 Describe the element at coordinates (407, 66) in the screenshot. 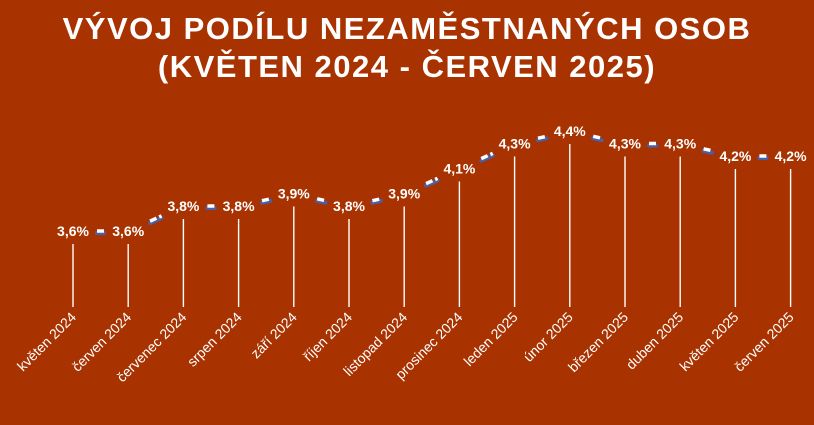

I see `chart-title-line-2: (KVĚTEN 2024 - ČERVEN 2025)` at that location.